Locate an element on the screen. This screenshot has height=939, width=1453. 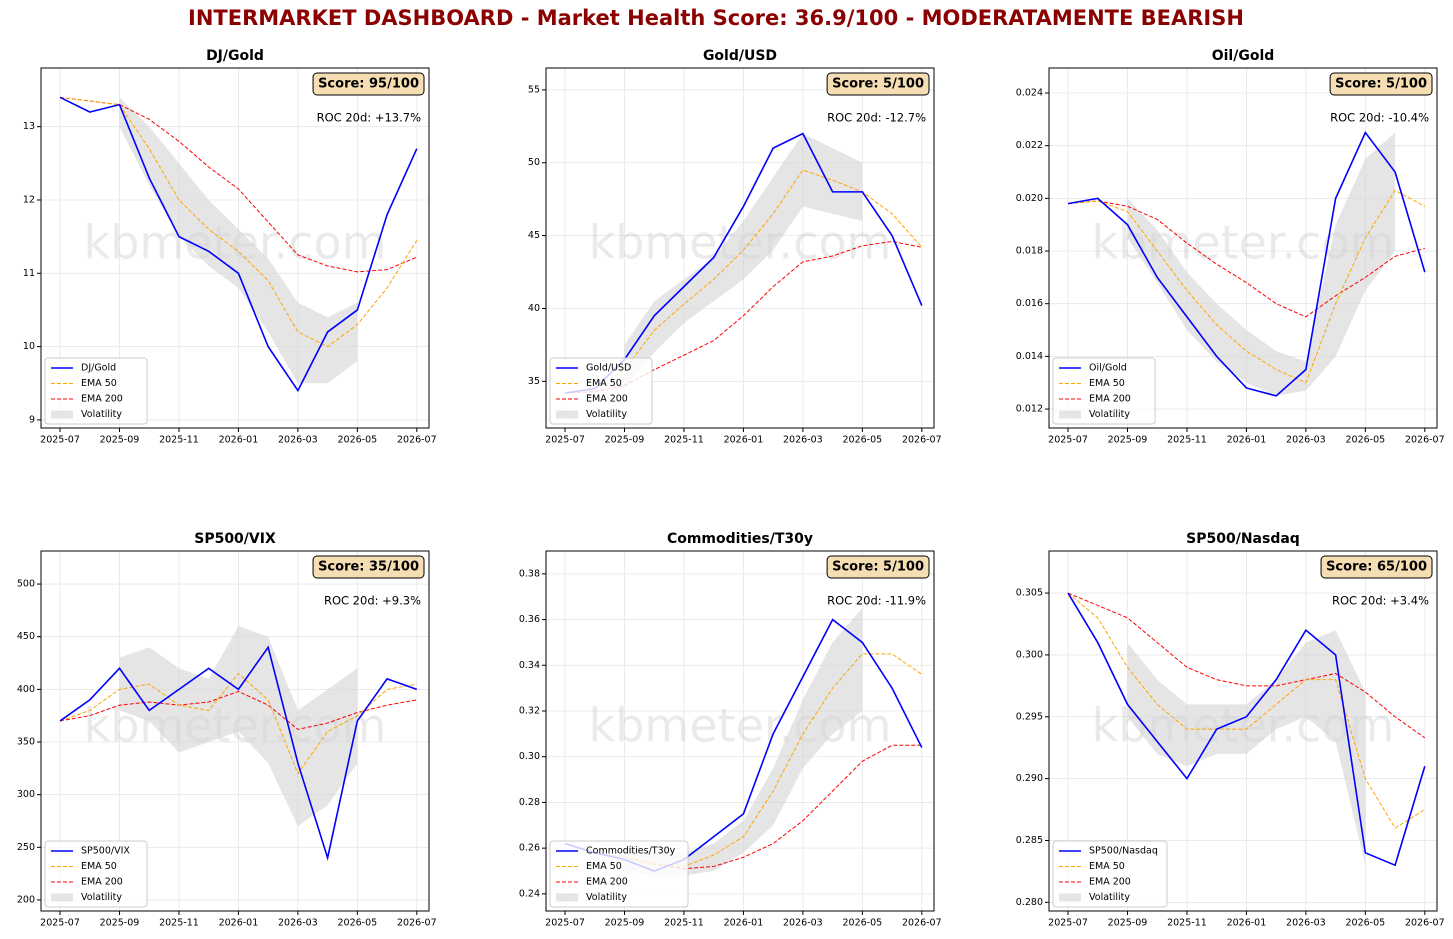
y-tick-label: 350 is located at coordinates (26, 742).